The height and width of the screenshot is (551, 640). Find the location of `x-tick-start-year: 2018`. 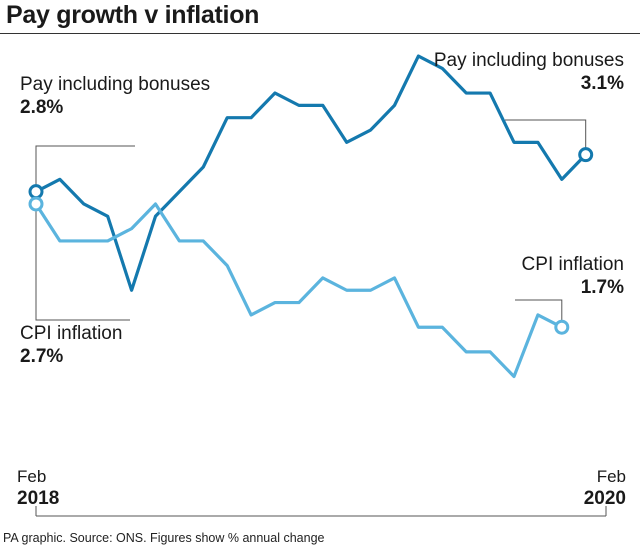

x-tick-start-year: 2018 is located at coordinates (38, 498).